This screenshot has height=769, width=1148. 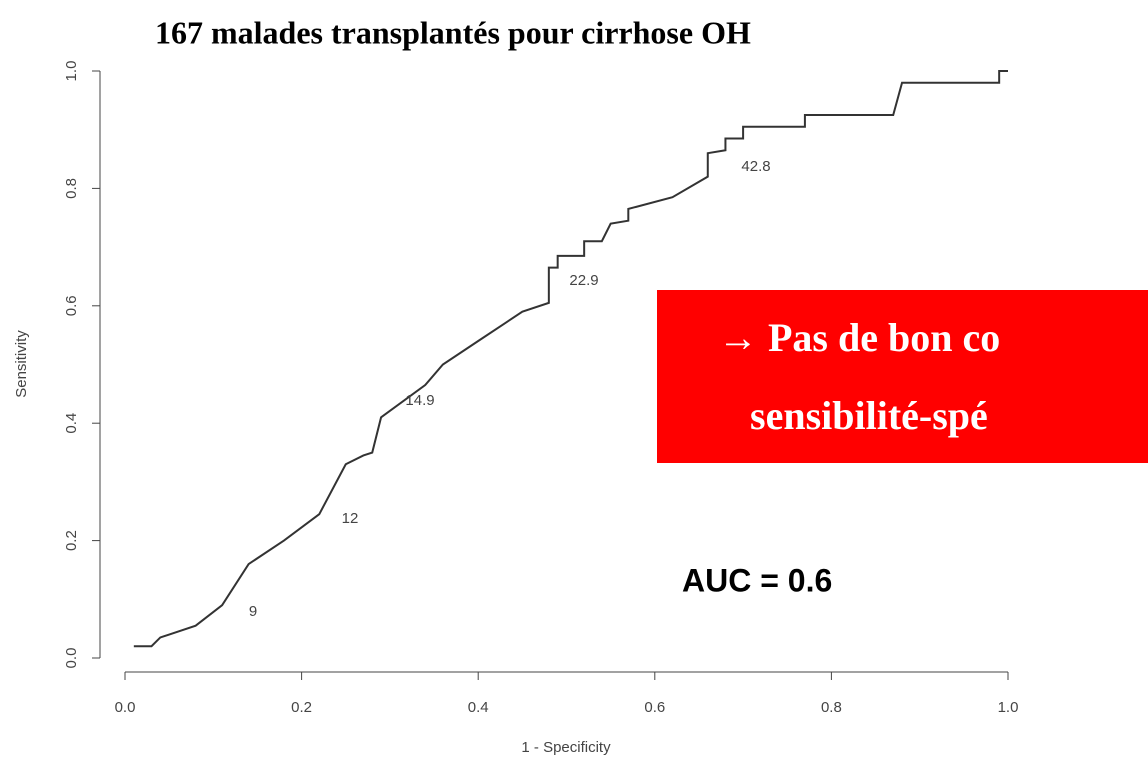 What do you see at coordinates (1008, 707) in the screenshot?
I see `x-tick-label: 1.0` at bounding box center [1008, 707].